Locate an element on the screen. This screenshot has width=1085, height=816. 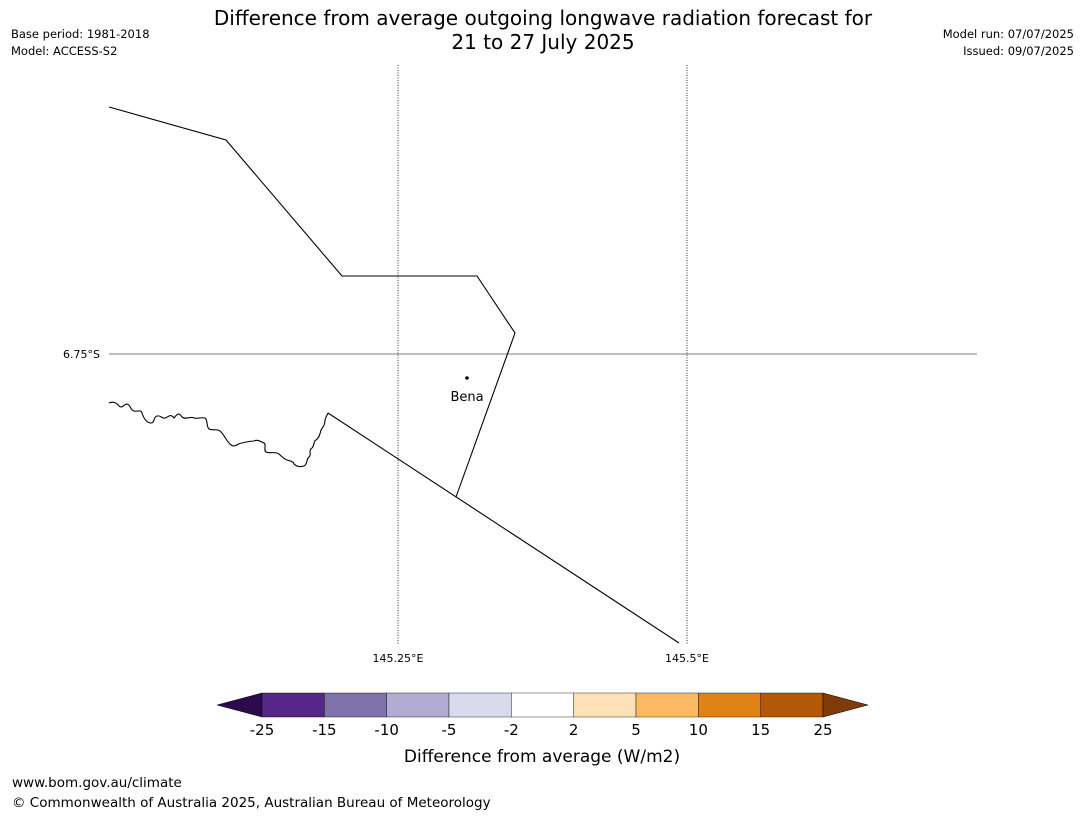
colorbar-tick-label: 25 is located at coordinates (822, 730).